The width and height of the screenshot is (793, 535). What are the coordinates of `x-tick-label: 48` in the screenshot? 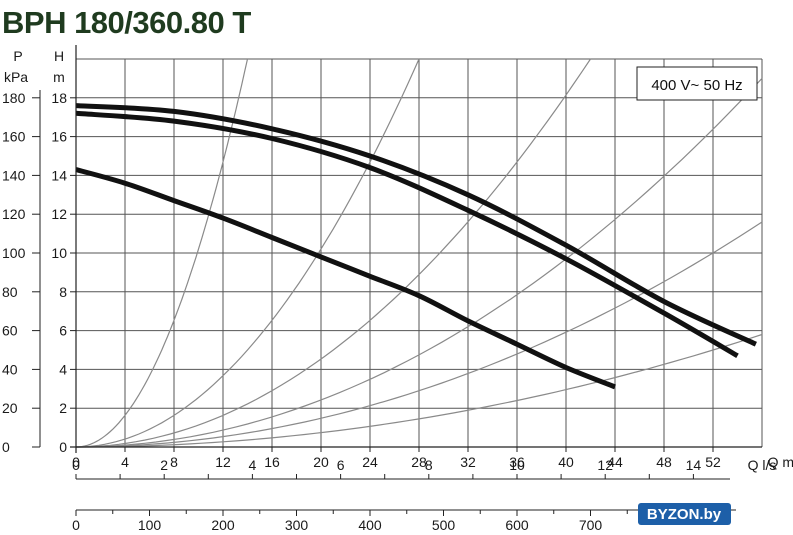 It's located at (664, 462).